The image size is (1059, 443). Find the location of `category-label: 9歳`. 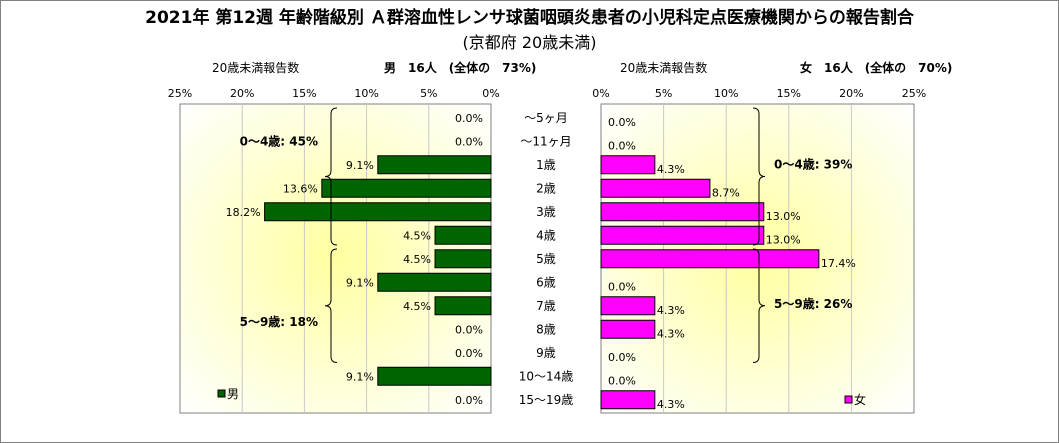

category-label: 9歳 is located at coordinates (546, 353).